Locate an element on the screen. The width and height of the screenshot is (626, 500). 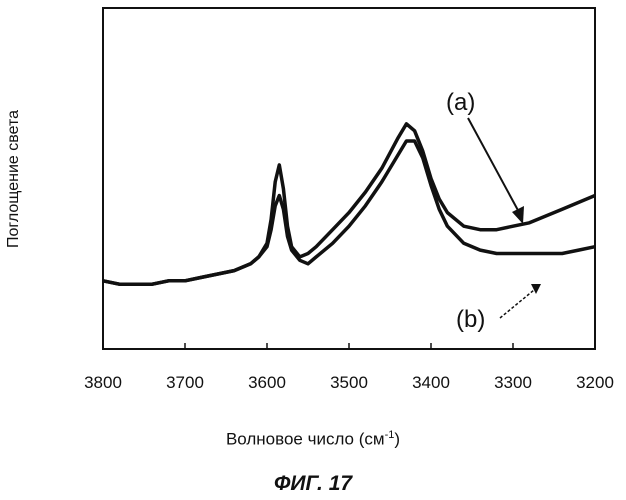
arrow-a-head is located at coordinates (518, 215).